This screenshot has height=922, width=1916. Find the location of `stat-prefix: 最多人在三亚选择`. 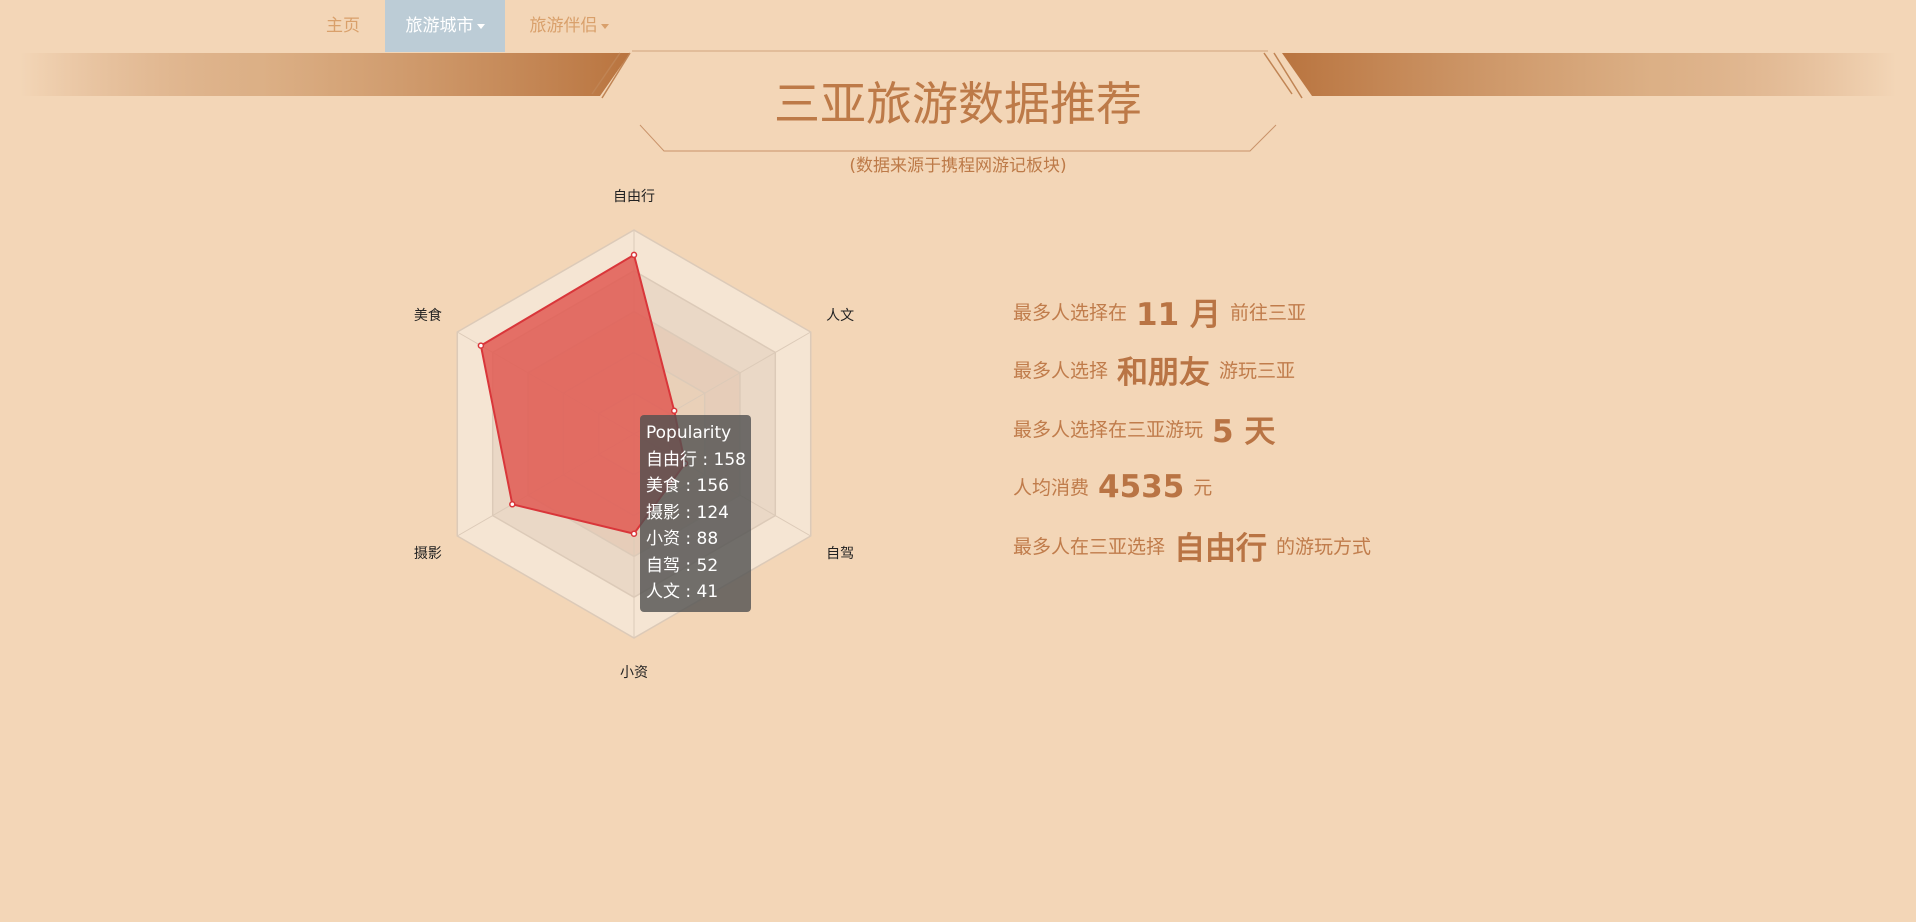

stat-prefix: 最多人在三亚选择 is located at coordinates (1089, 546).